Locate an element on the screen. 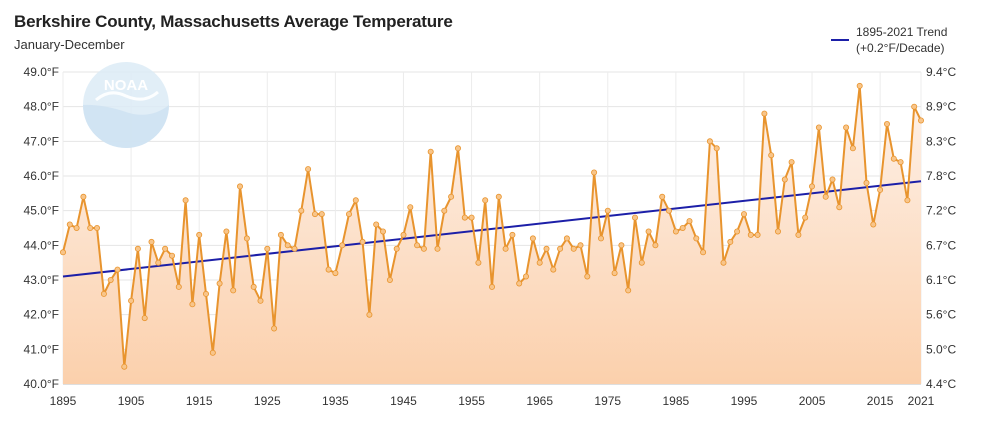 The width and height of the screenshot is (990, 427). x-tick-label: 1925 is located at coordinates (267, 401).